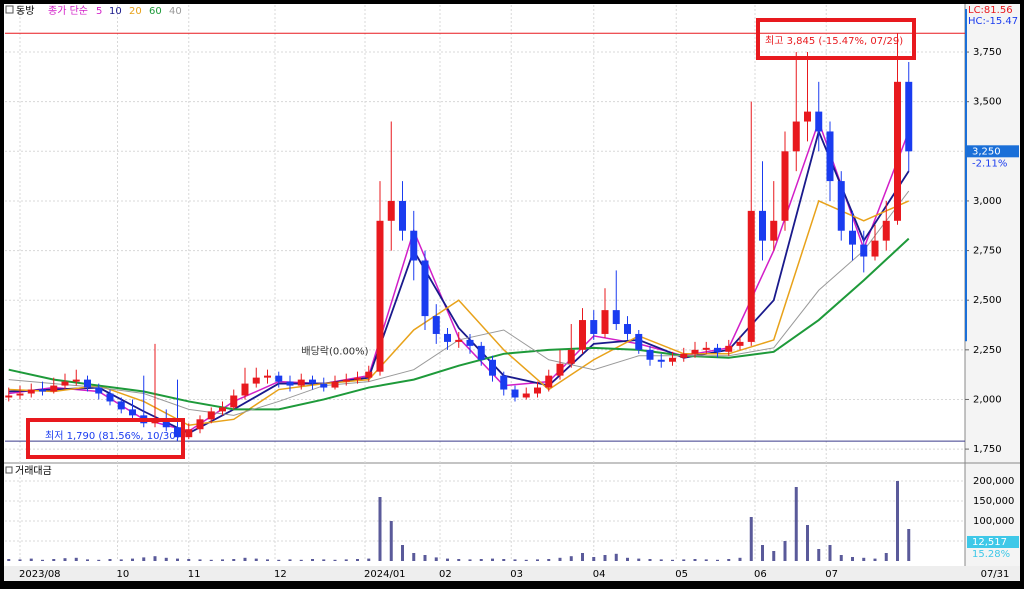 This screenshot has width=1024, height=589. I want to click on vol-tick-label: 150,000, so click(993, 501).